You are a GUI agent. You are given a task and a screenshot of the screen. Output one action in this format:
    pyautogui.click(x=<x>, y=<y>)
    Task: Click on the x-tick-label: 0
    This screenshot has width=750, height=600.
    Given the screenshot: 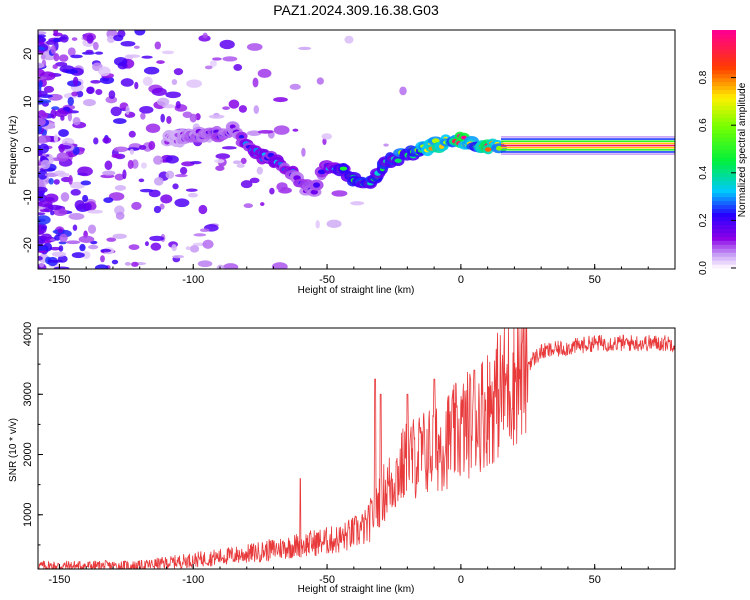 What is the action you would take?
    pyautogui.click(x=461, y=280)
    